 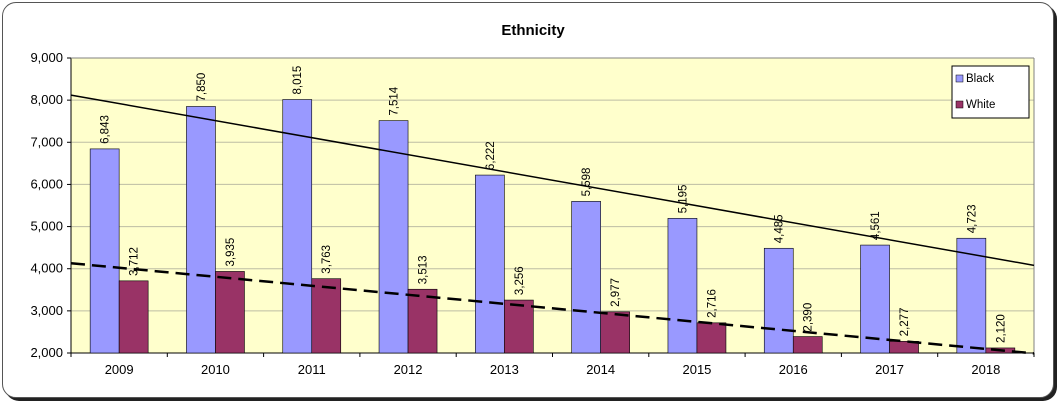 What do you see at coordinates (104, 251) in the screenshot?
I see `bar-black-2009` at bounding box center [104, 251].